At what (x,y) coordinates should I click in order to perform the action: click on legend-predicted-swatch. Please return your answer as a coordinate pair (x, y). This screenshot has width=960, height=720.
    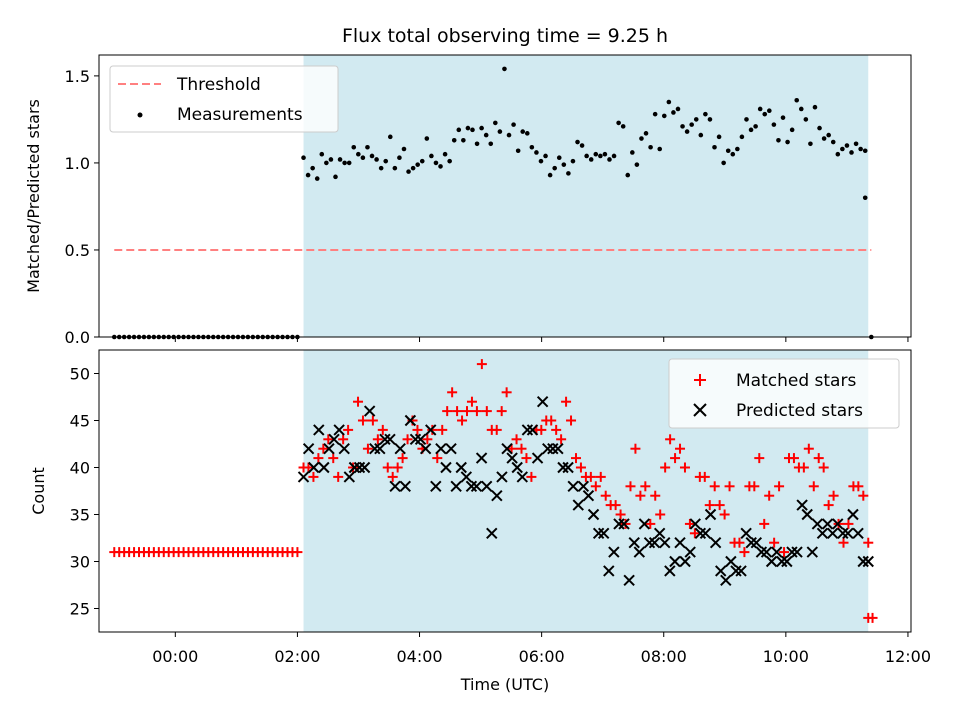
    Looking at the image, I should click on (700, 410).